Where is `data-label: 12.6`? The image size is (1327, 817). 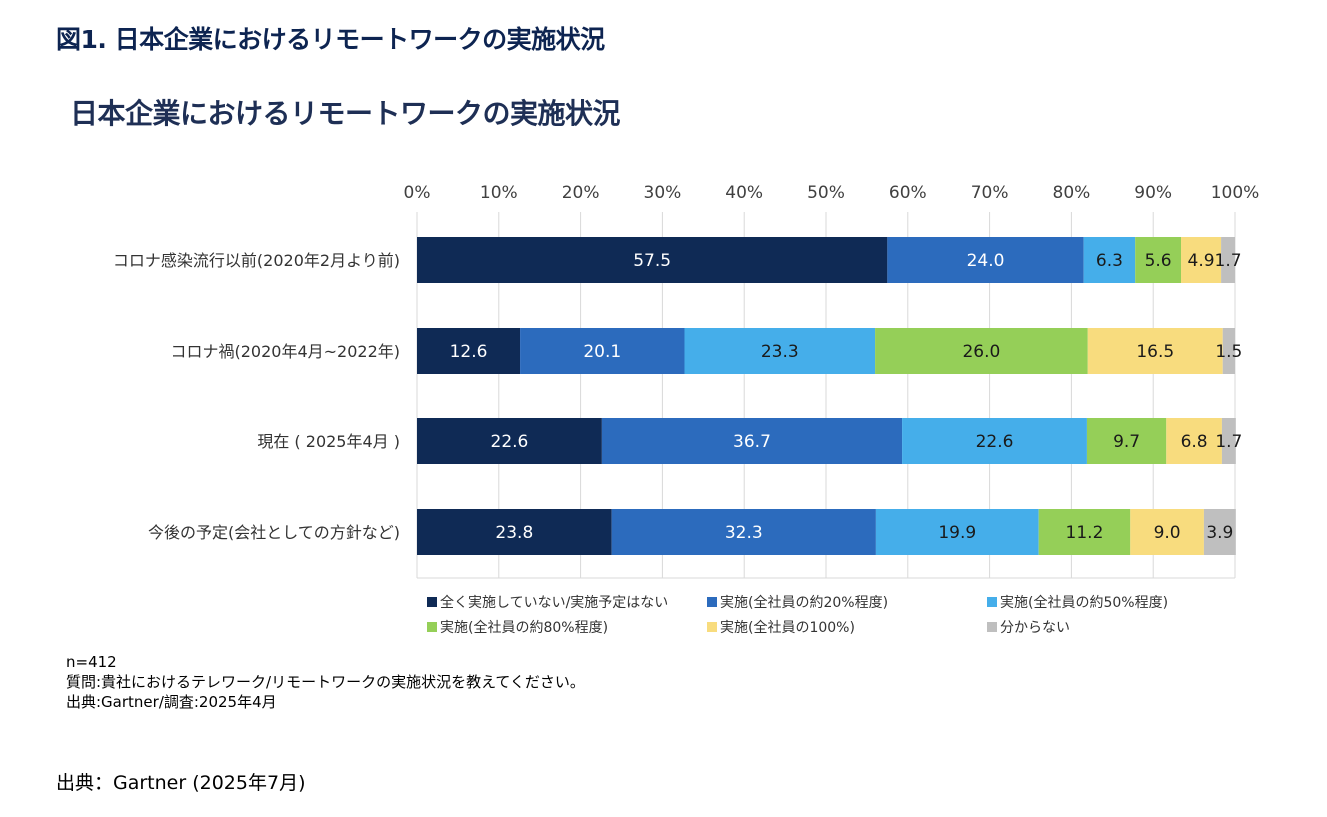 data-label: 12.6 is located at coordinates (469, 352).